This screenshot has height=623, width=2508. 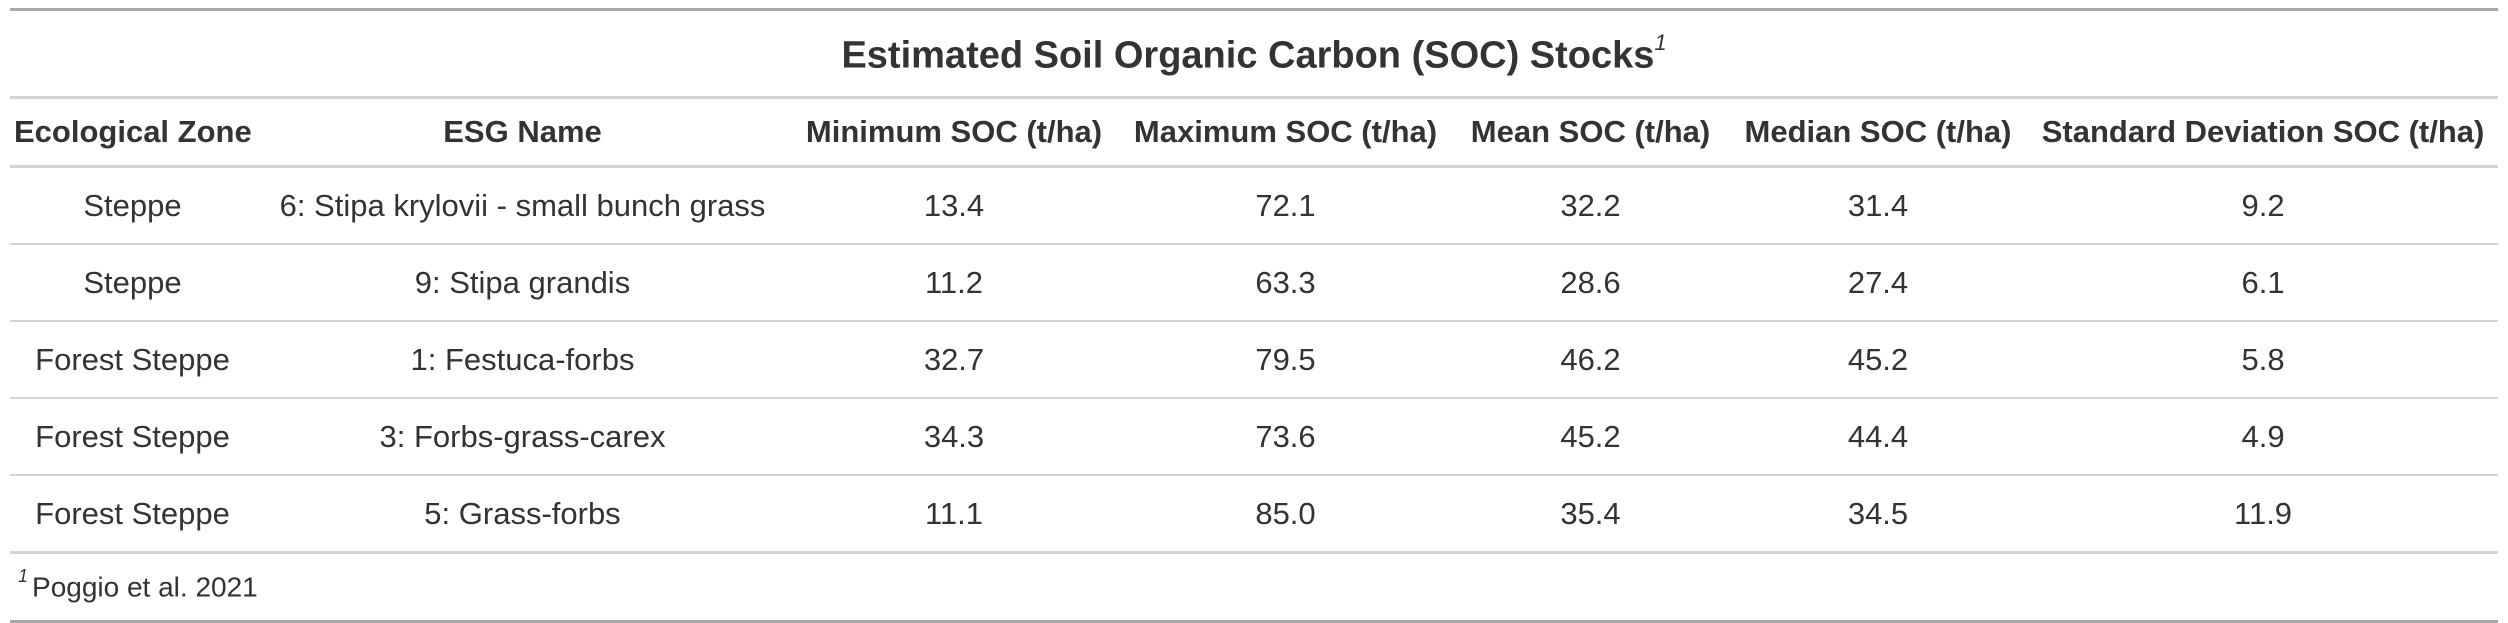 What do you see at coordinates (1660, 43) in the screenshot?
I see `title-footnote-marker: 1` at bounding box center [1660, 43].